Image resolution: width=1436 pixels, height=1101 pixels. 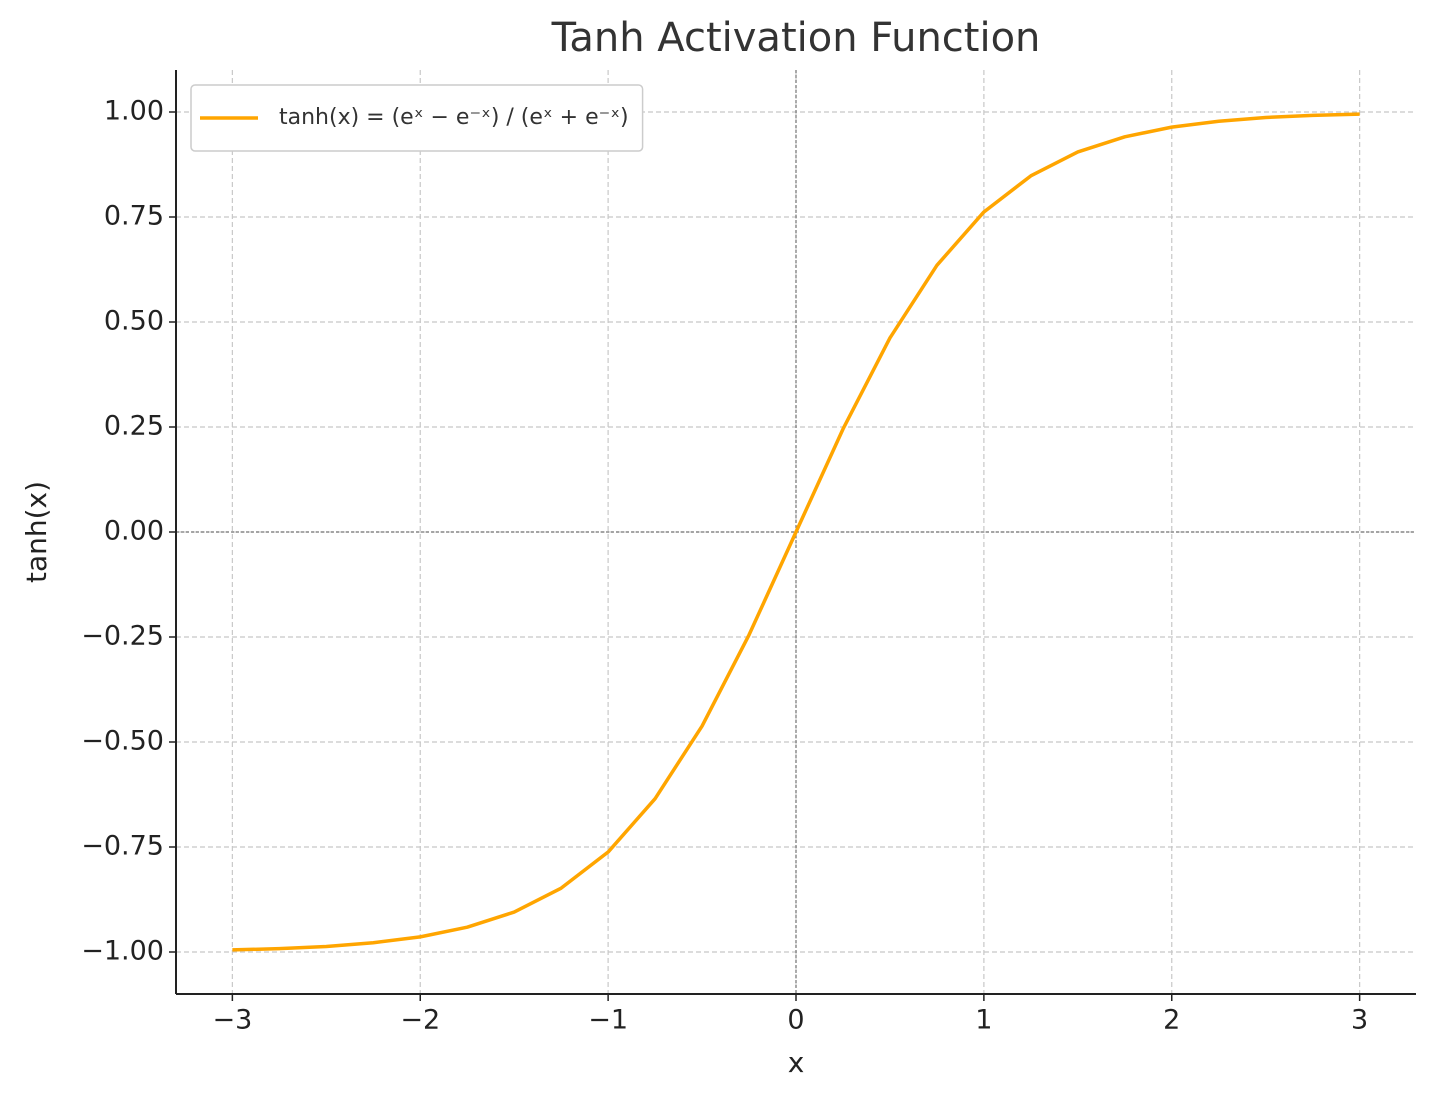 I want to click on chart-title: Tanh Activation Function, so click(x=796, y=38).